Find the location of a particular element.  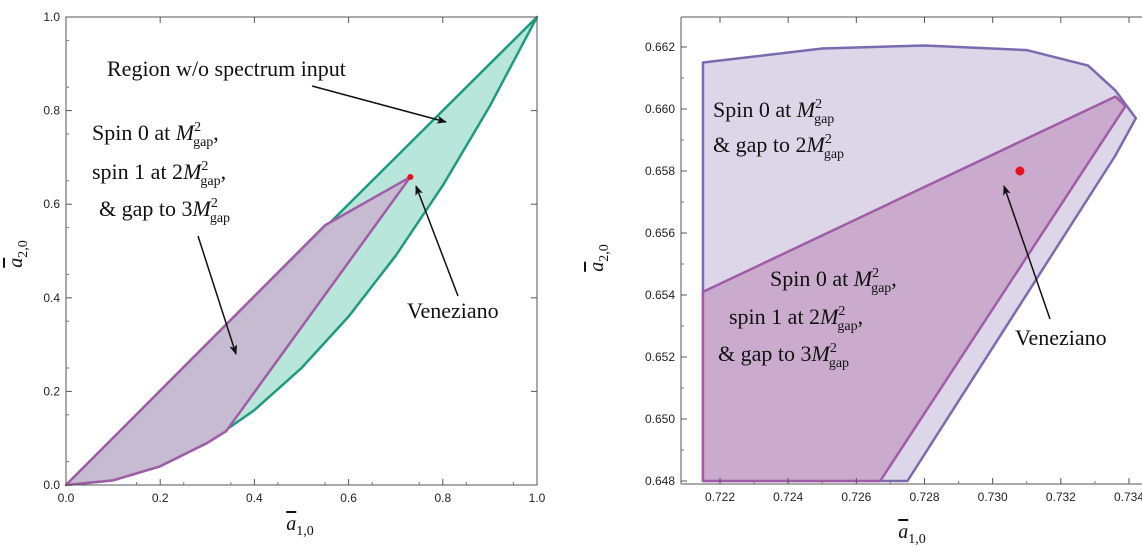

right-x-tick-label: 0.728 is located at coordinates (924, 497).